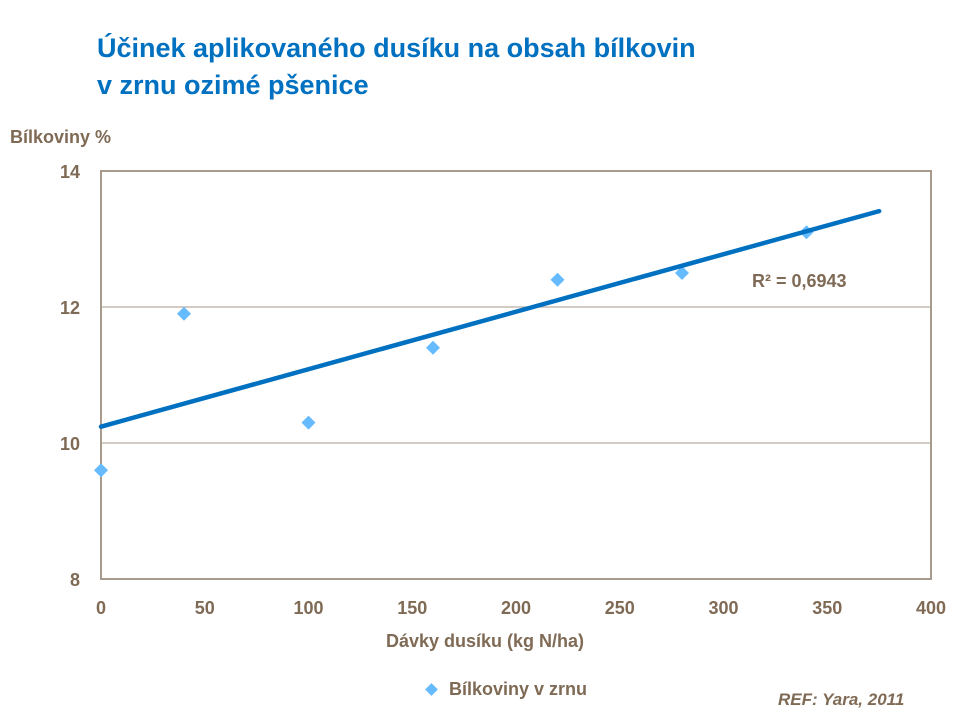  I want to click on legend: Bílkoviny v zrnu, so click(506, 689).